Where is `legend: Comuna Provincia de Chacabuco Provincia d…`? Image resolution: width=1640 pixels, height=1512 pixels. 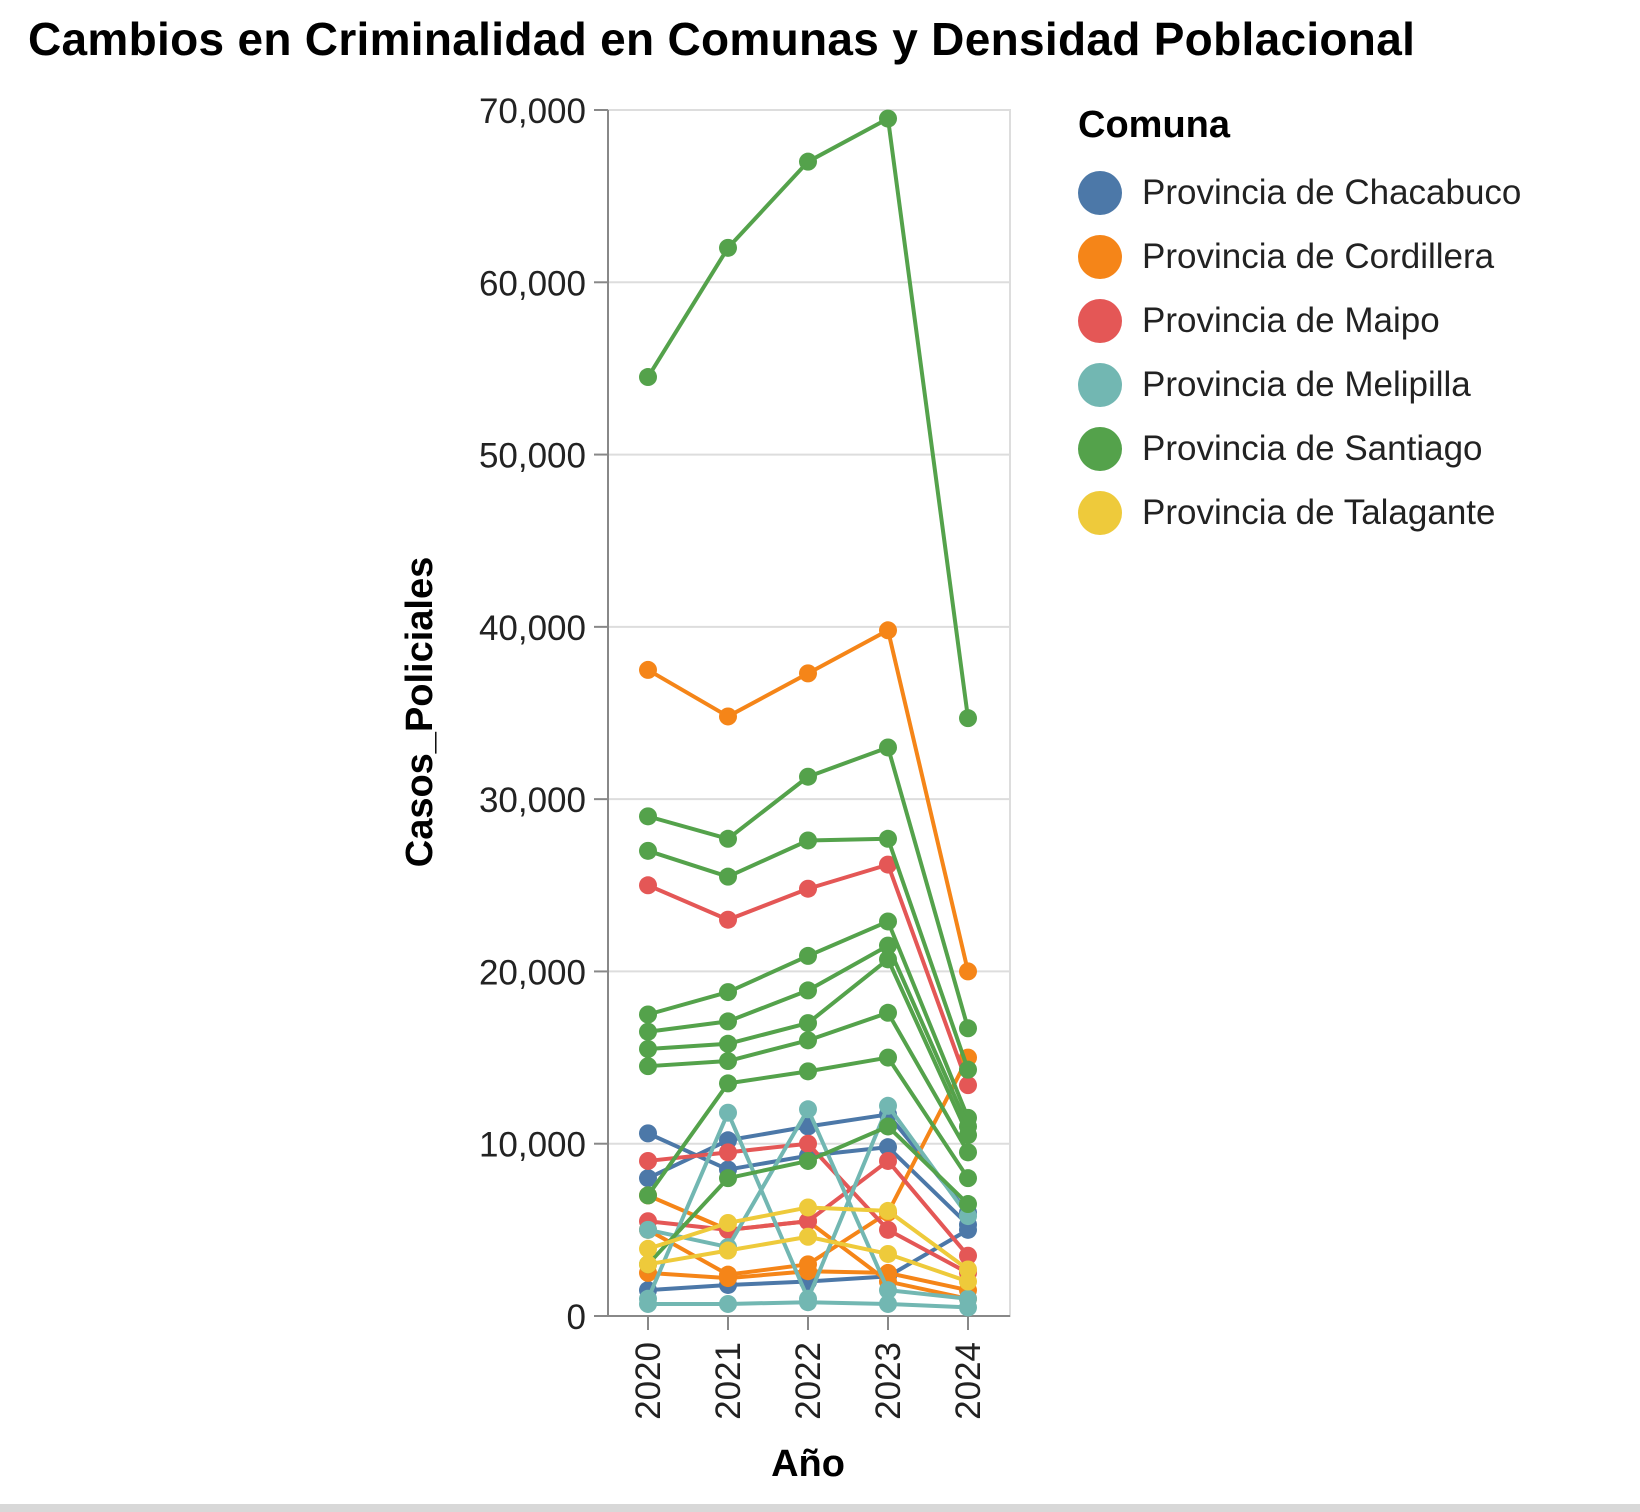 legend: Comuna Provincia de Chacabuco Provincia d… is located at coordinates (1299, 324).